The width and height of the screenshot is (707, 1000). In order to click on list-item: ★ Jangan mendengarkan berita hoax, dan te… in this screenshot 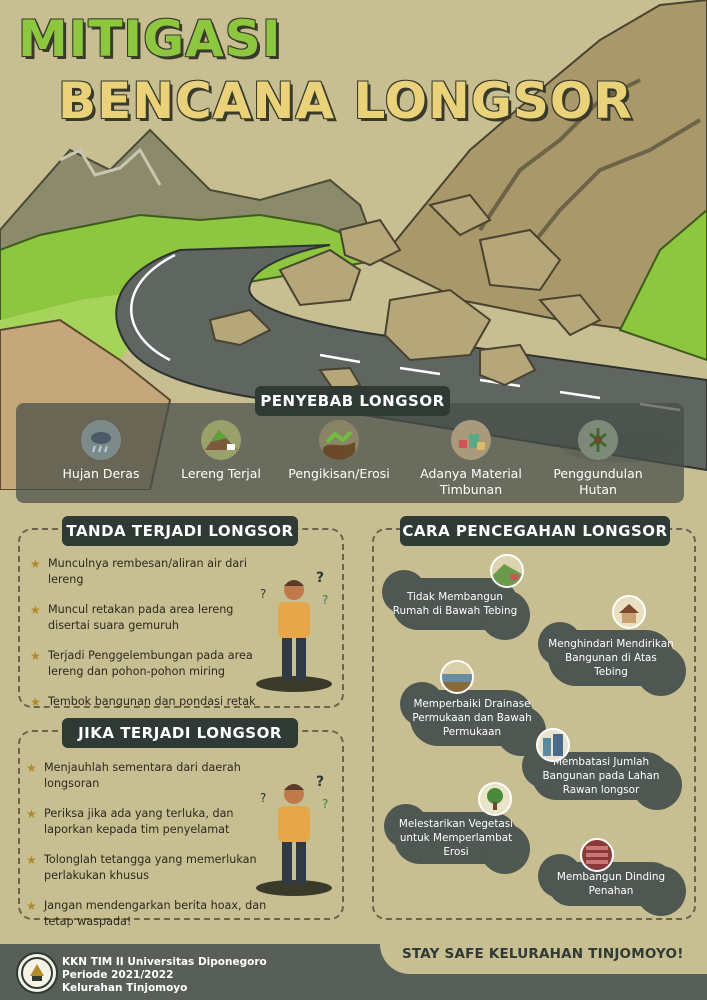, I will do `click(146, 913)`.